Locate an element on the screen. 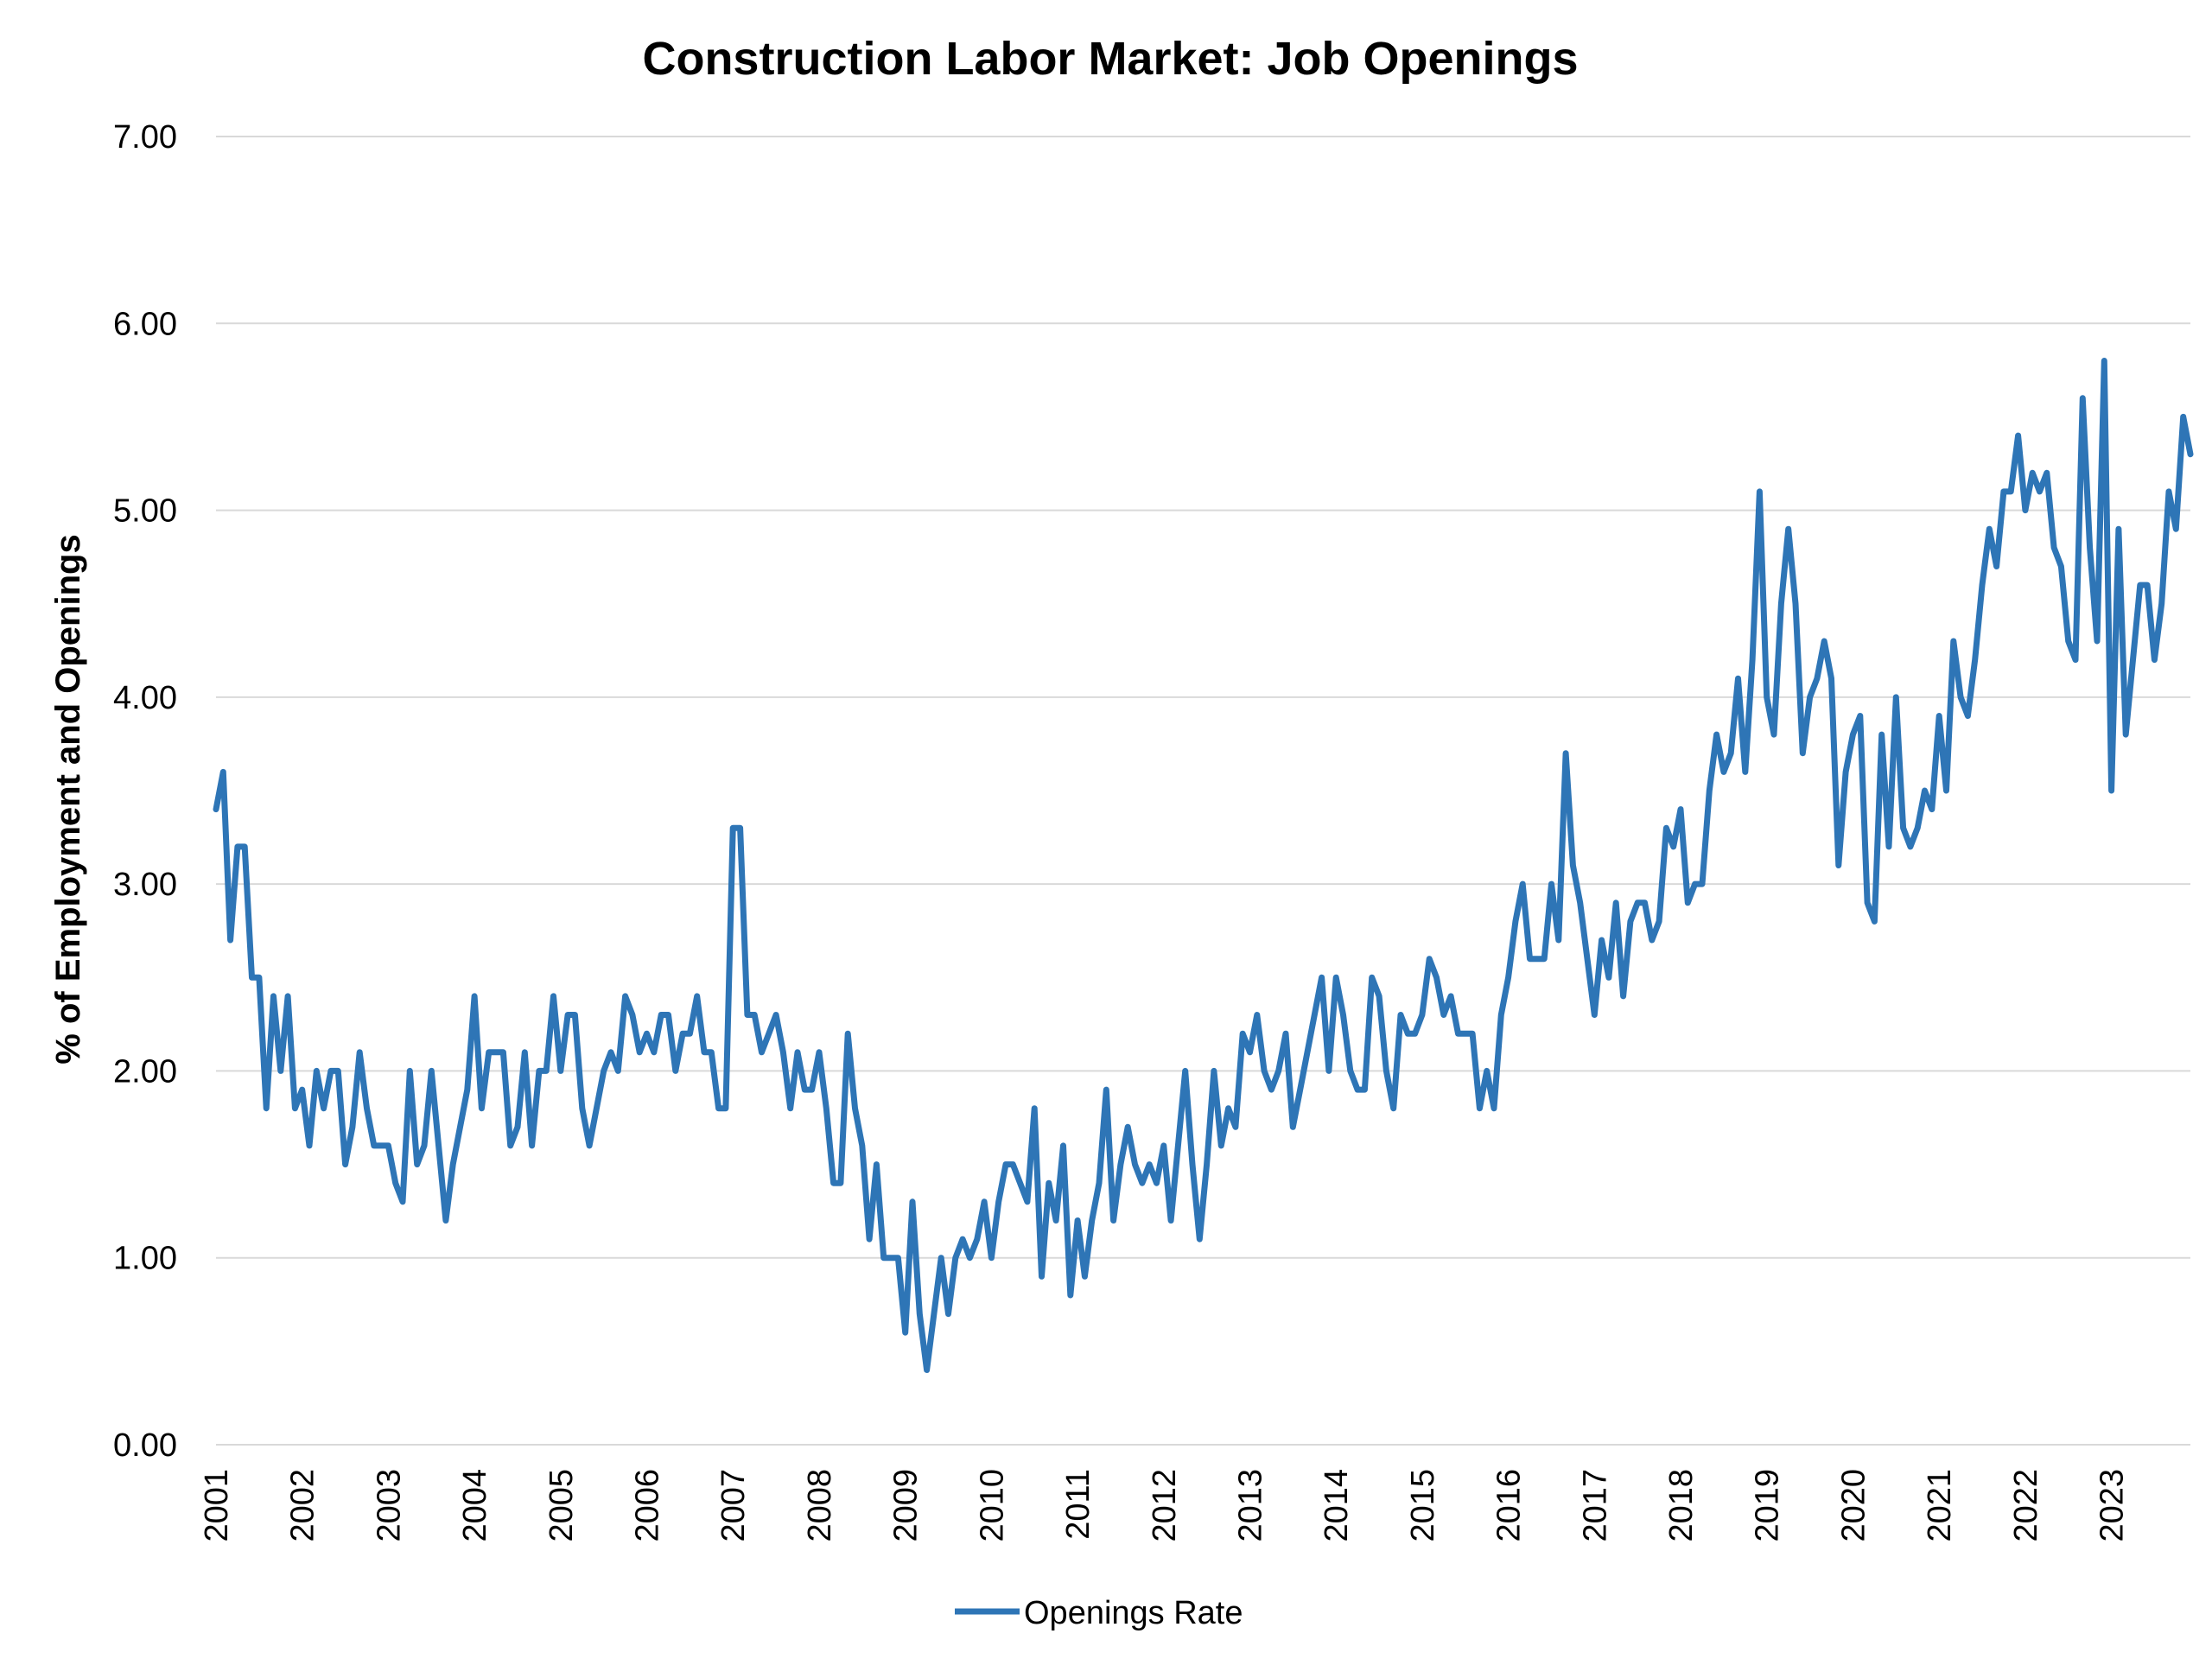 The image size is (2212, 1659). x-tick-label: 2015 is located at coordinates (1423, 1505).